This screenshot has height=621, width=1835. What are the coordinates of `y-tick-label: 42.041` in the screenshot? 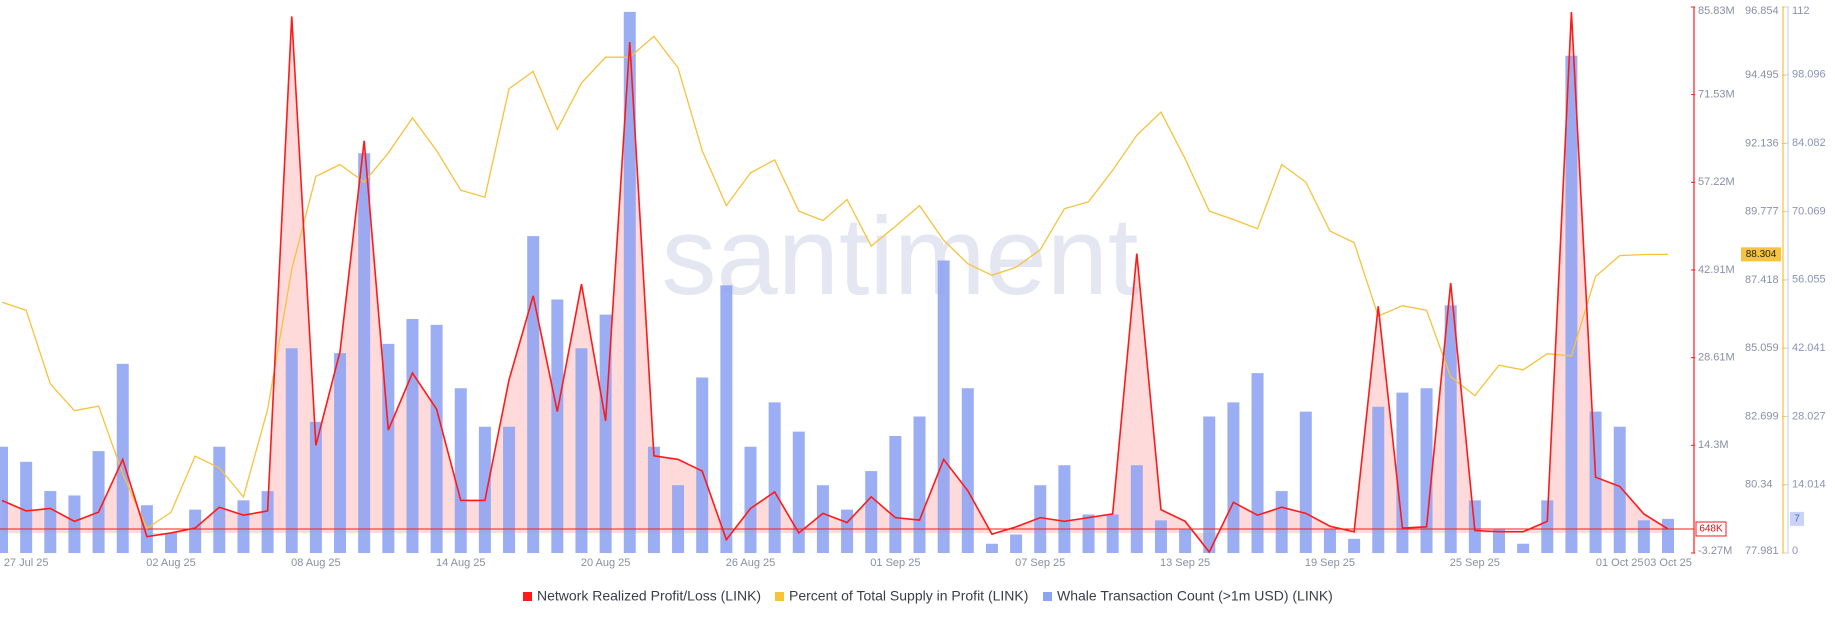 It's located at (1809, 348).